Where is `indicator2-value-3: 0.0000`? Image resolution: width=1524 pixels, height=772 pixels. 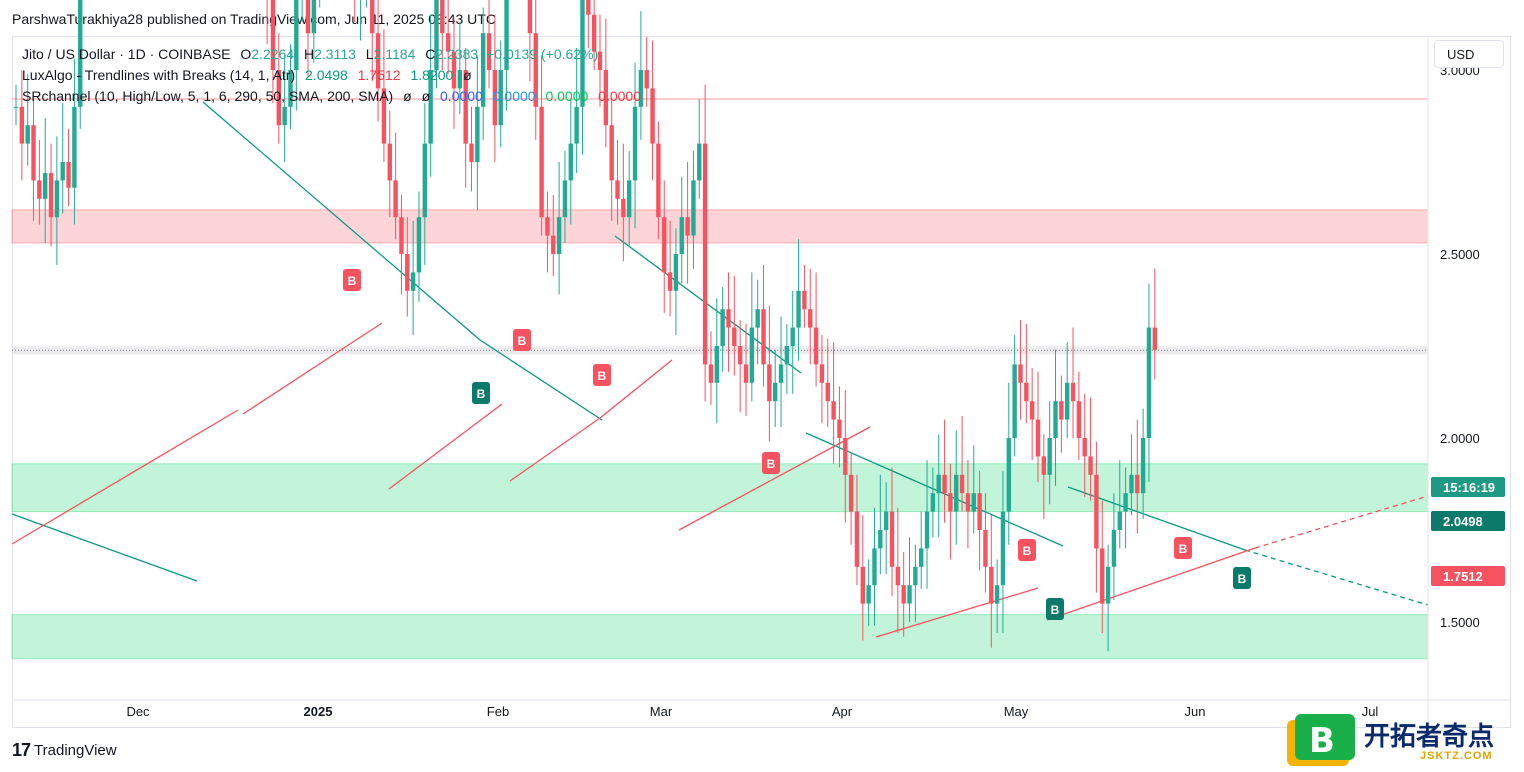 indicator2-value-3: 0.0000 is located at coordinates (461, 96).